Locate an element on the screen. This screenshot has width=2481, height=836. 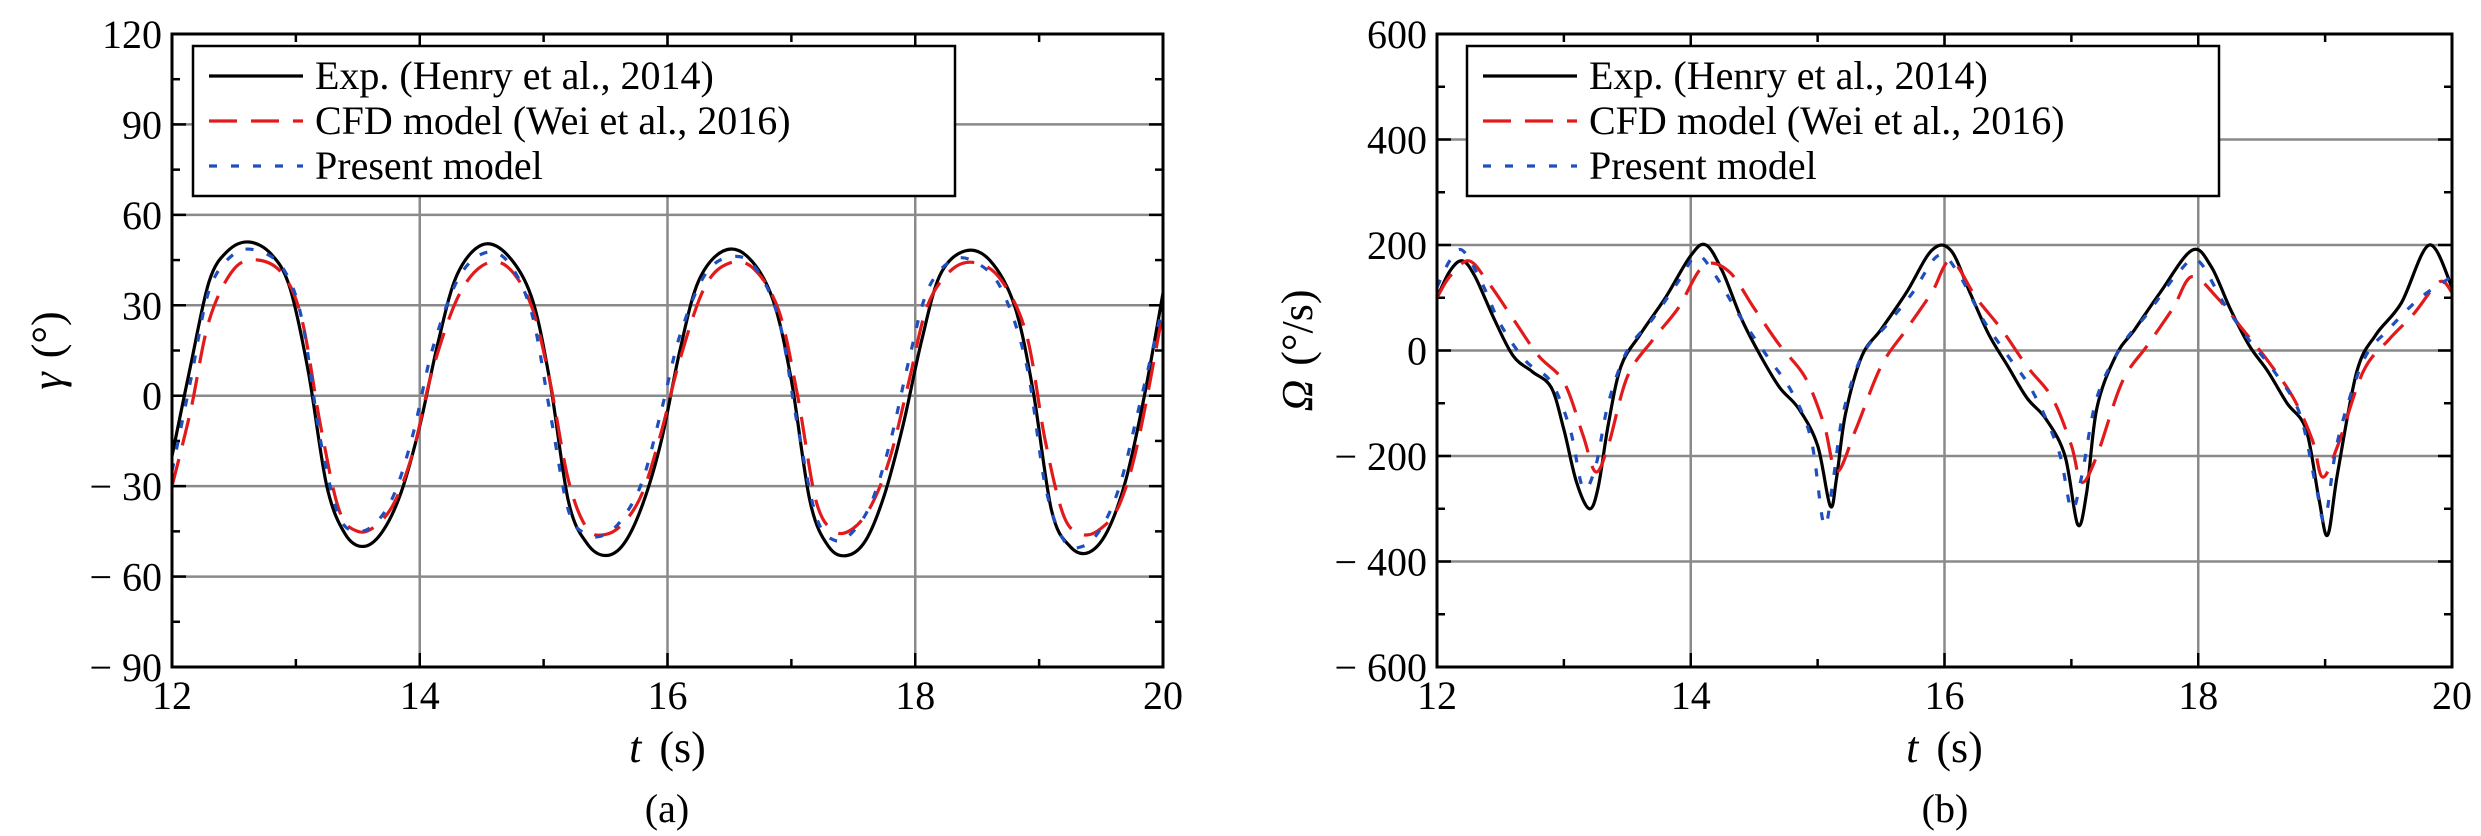
y-axis-label: Ω (°/s) is located at coordinates (1297, 350).